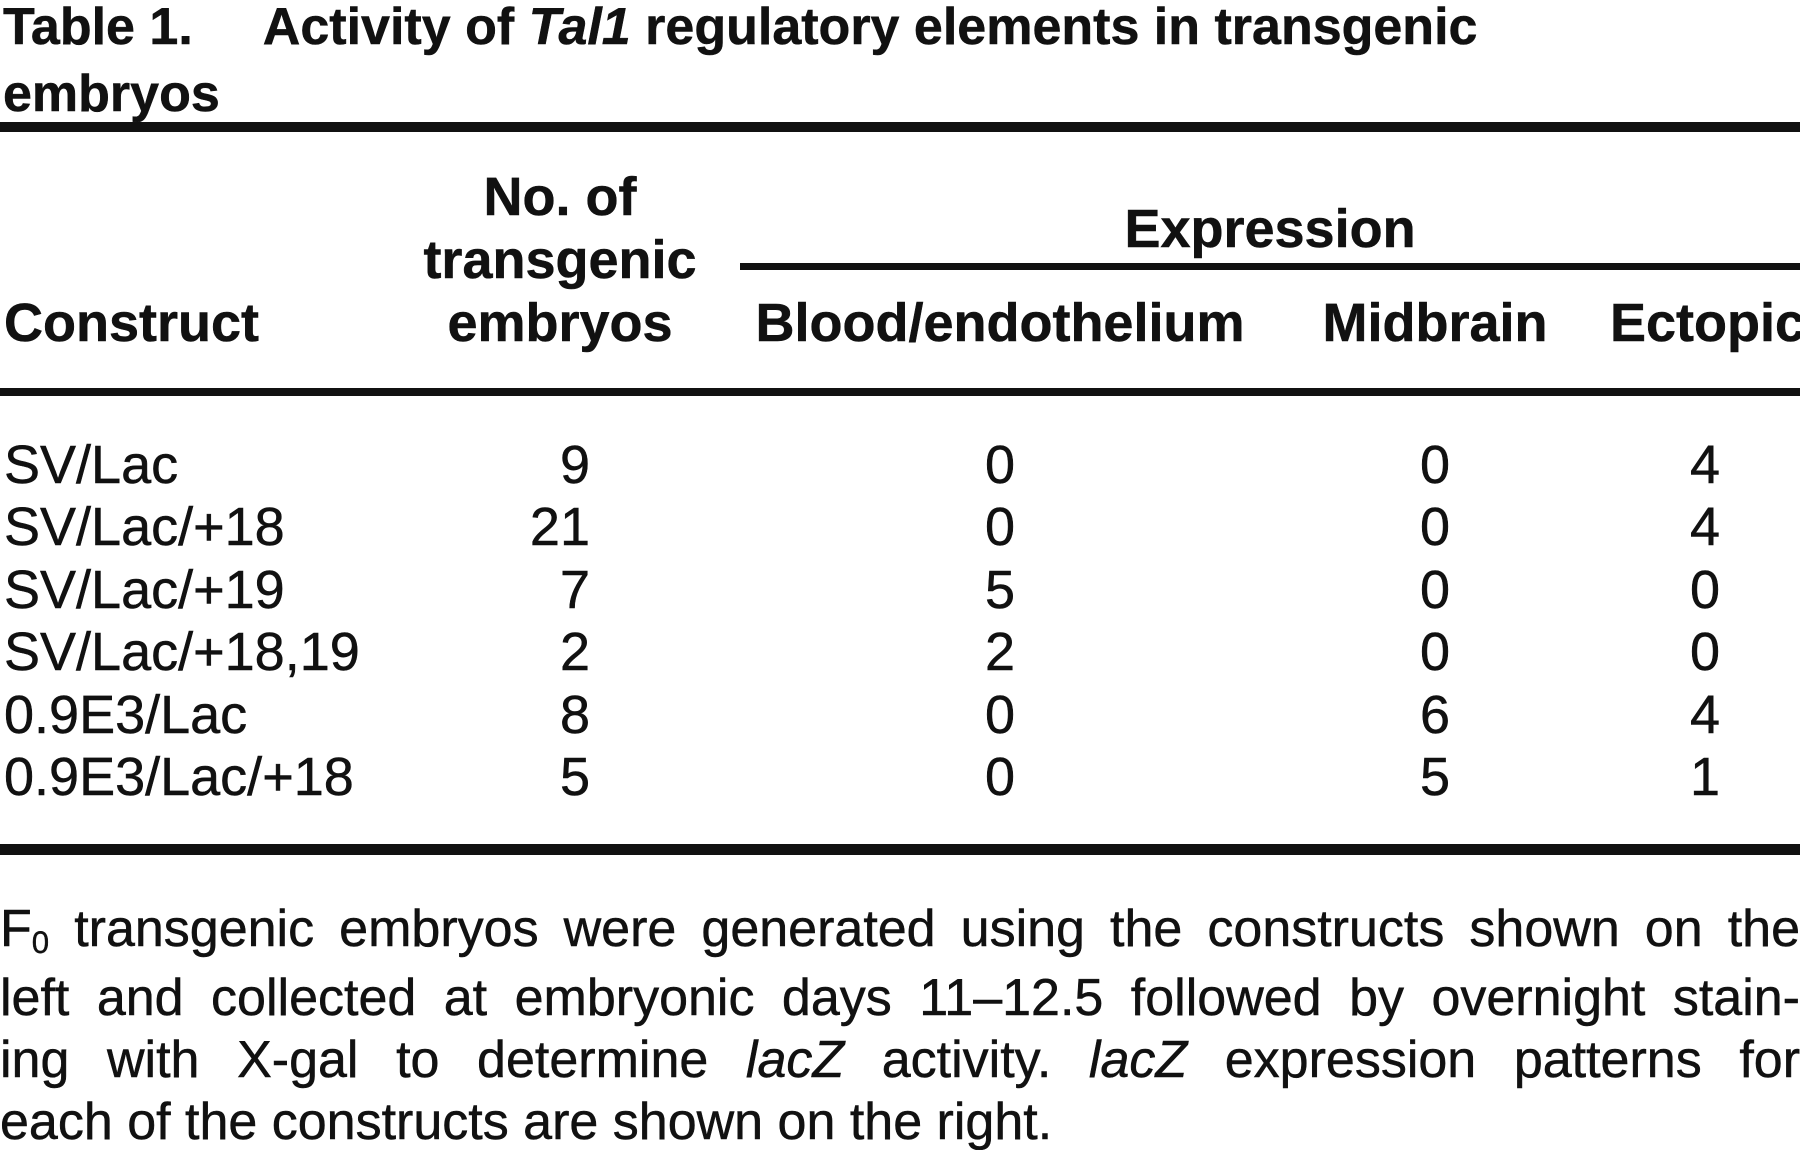 Image resolution: width=1800 pixels, height=1150 pixels. I want to click on table-caption-pre: Activity of, so click(395, 28).